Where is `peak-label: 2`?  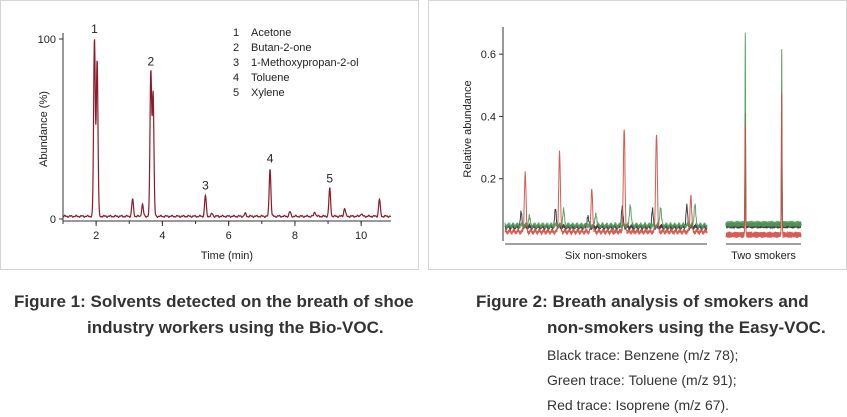 peak-label: 2 is located at coordinates (150, 61).